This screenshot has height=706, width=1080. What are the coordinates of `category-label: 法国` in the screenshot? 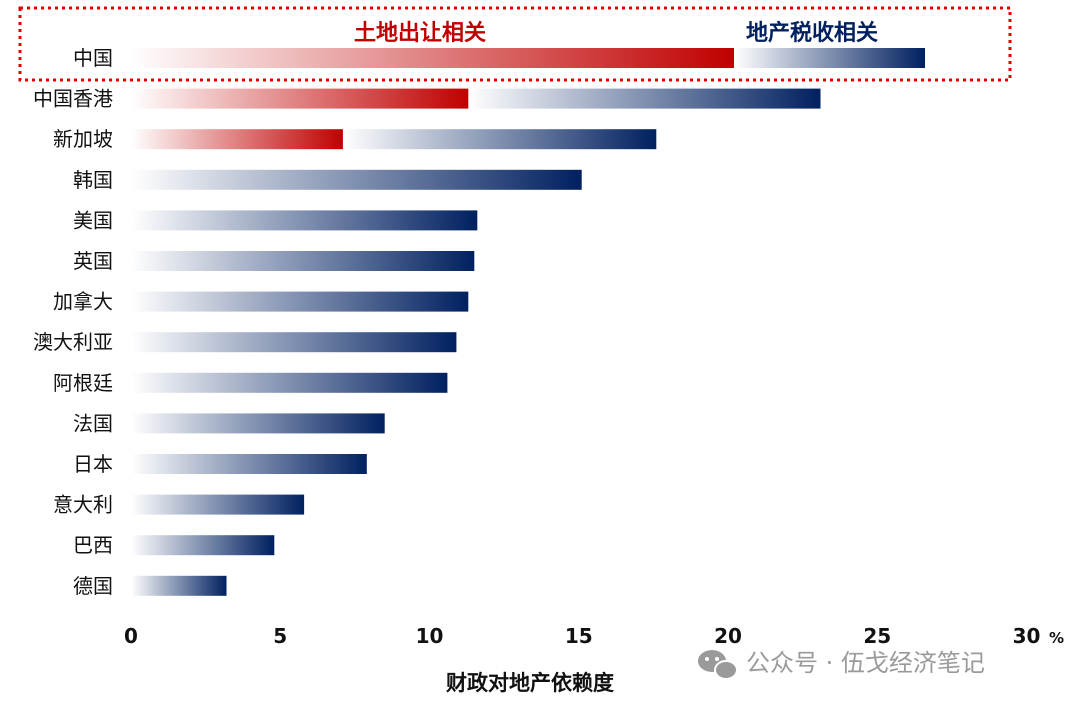 It's located at (93, 423).